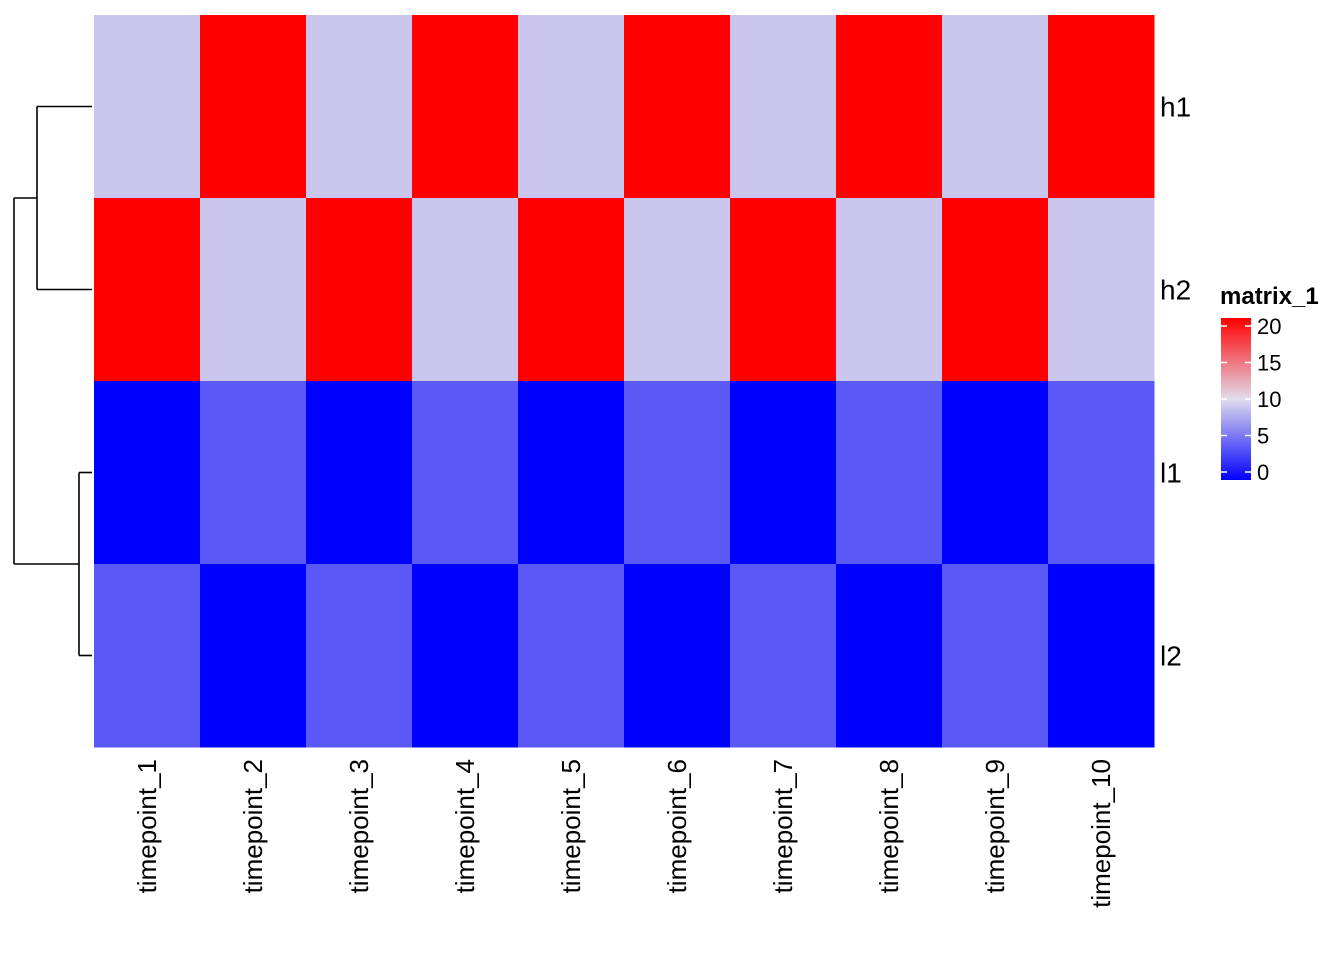 This screenshot has width=1344, height=960. I want to click on legend-tick-label-5: 5, so click(1263, 436).